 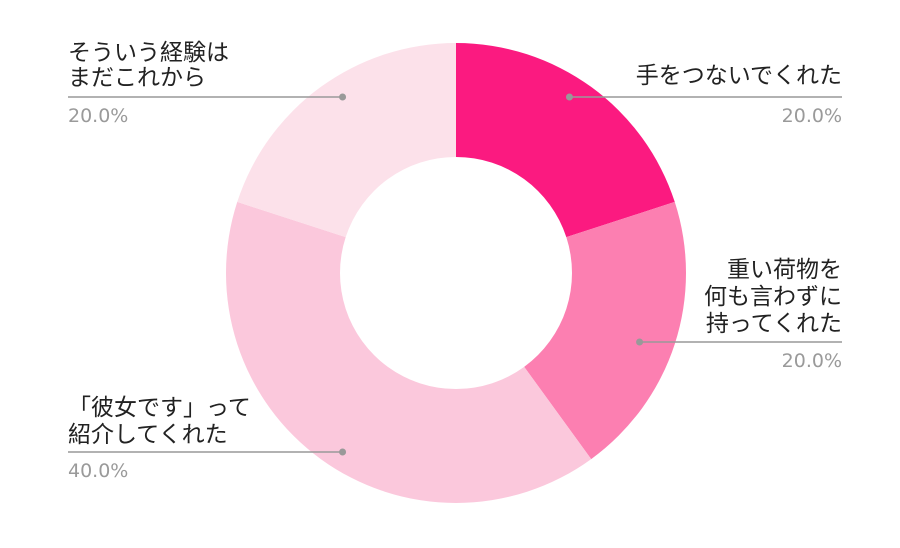 What do you see at coordinates (148, 435) in the screenshot?
I see `slice-label-3-line-2: 紹介してくれた` at bounding box center [148, 435].